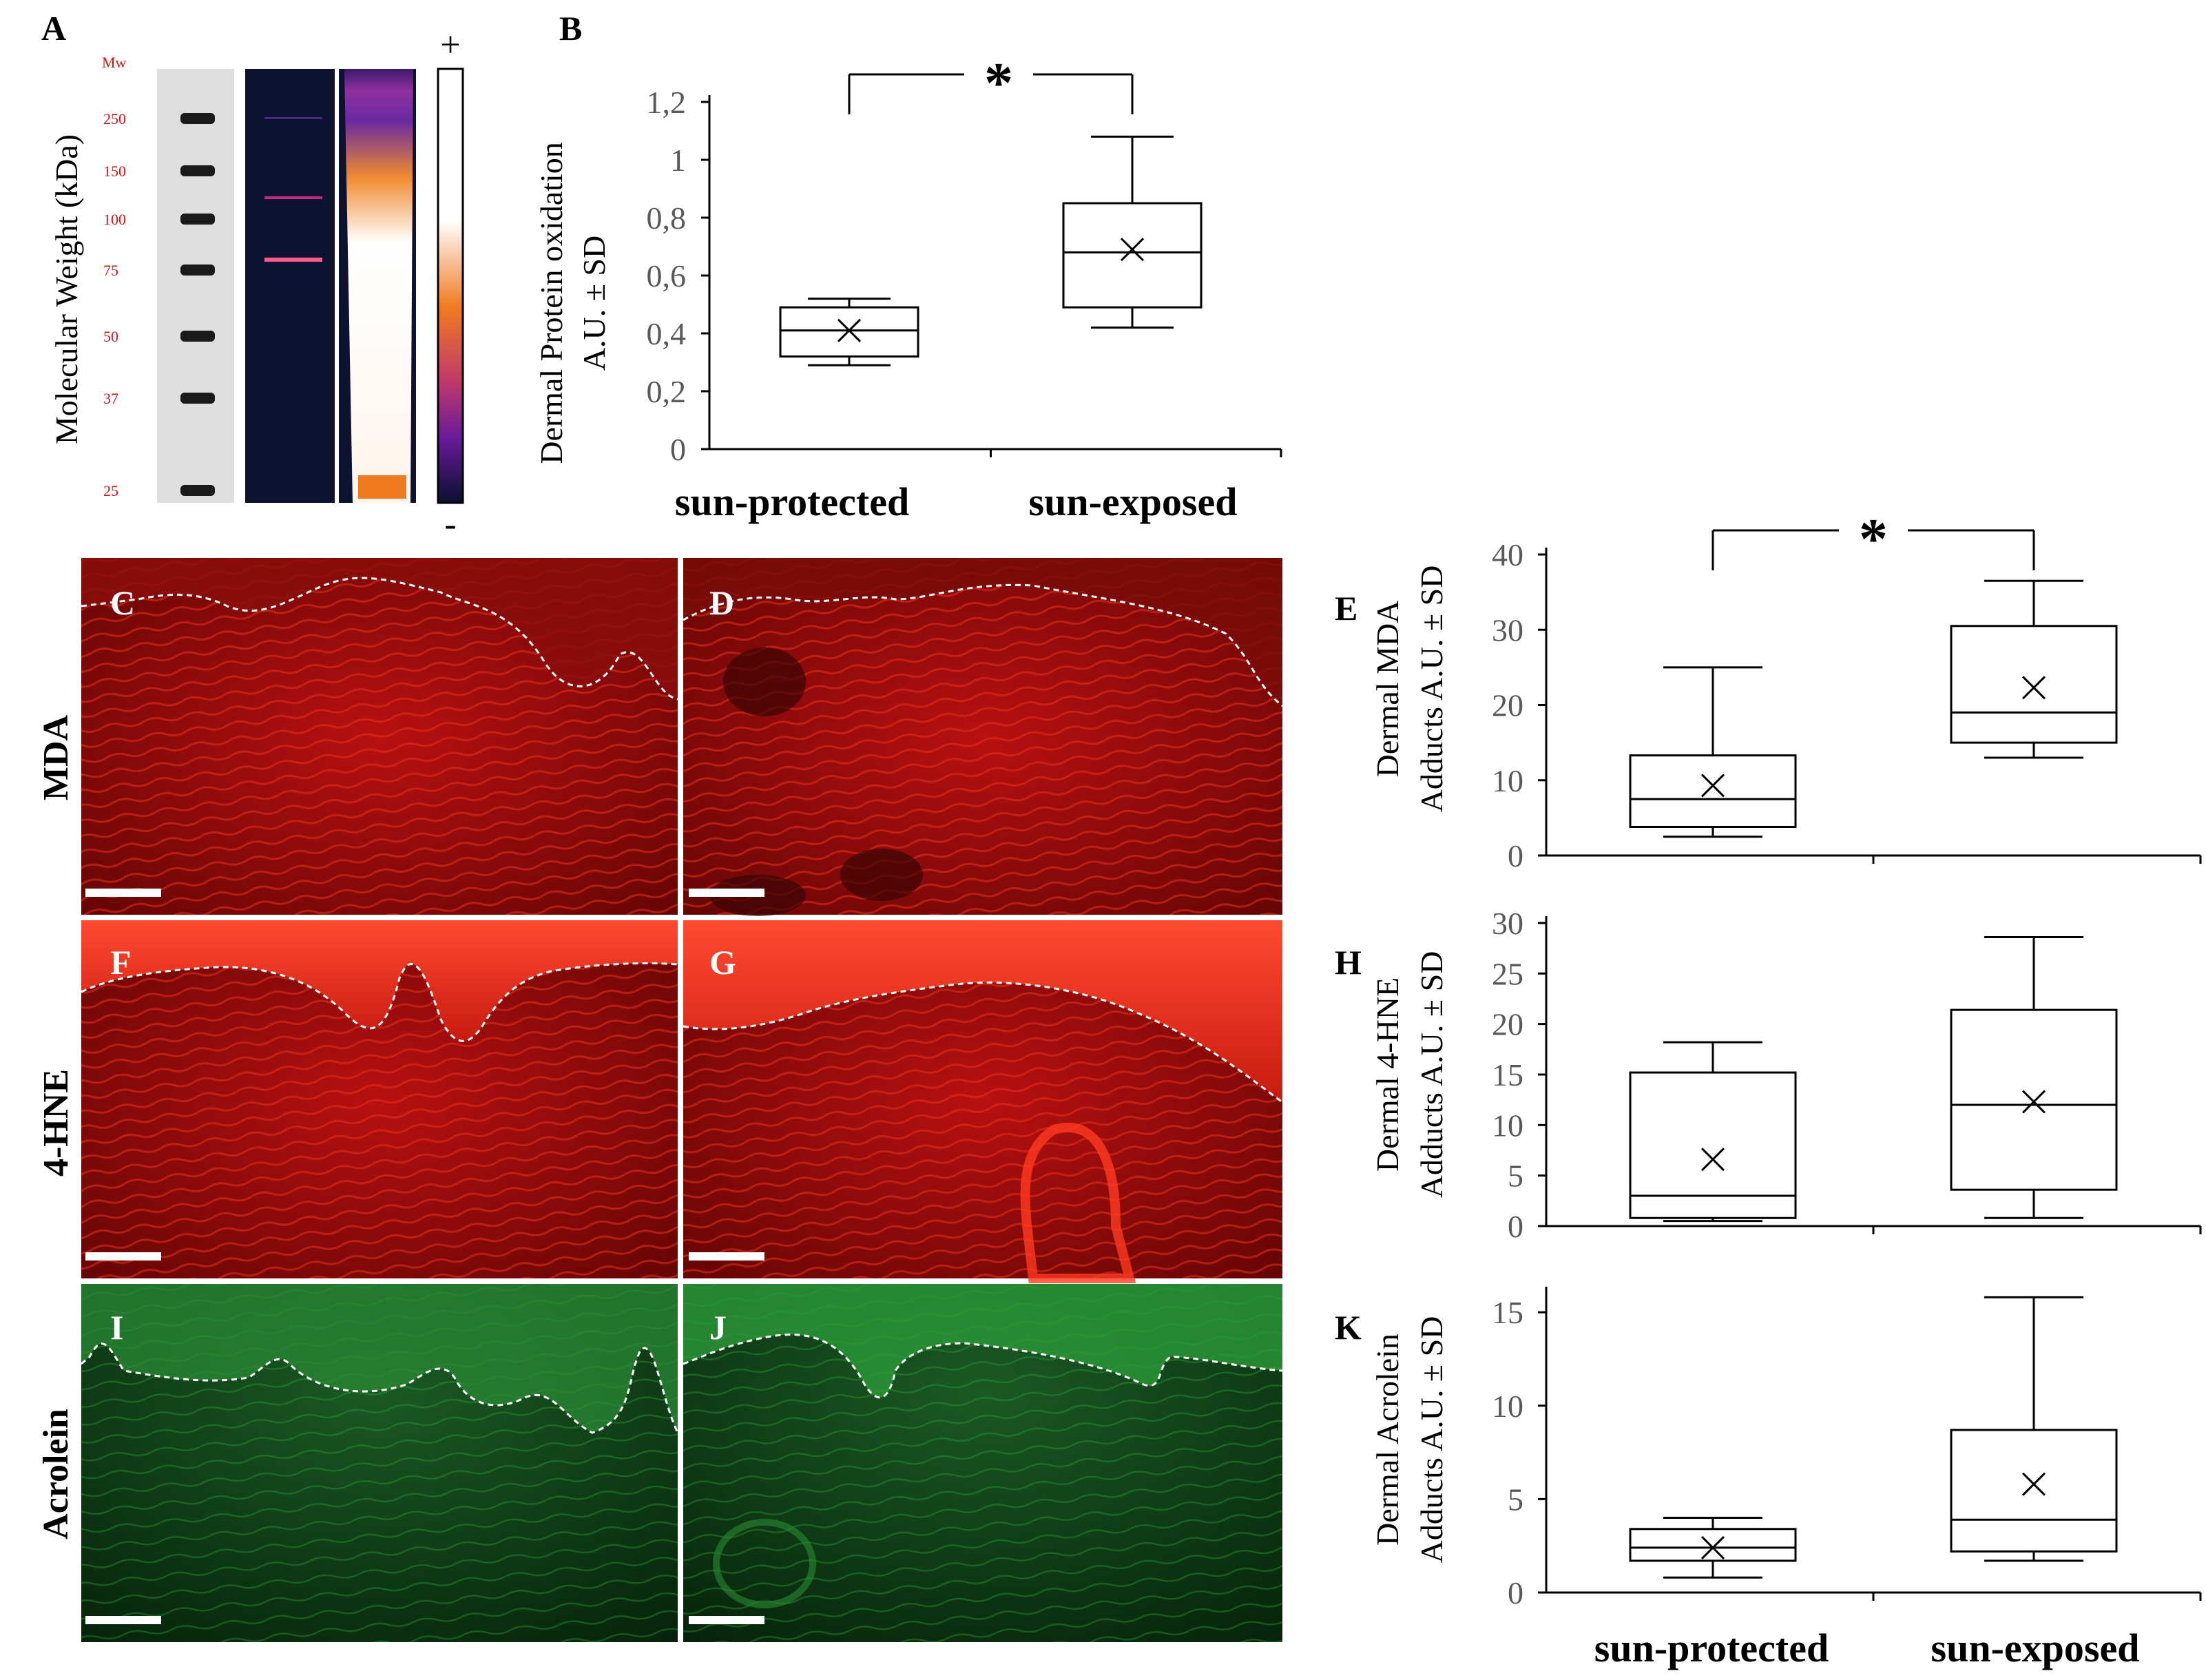  I want to click on row-label-acrolein: Acrolein, so click(57, 1474).